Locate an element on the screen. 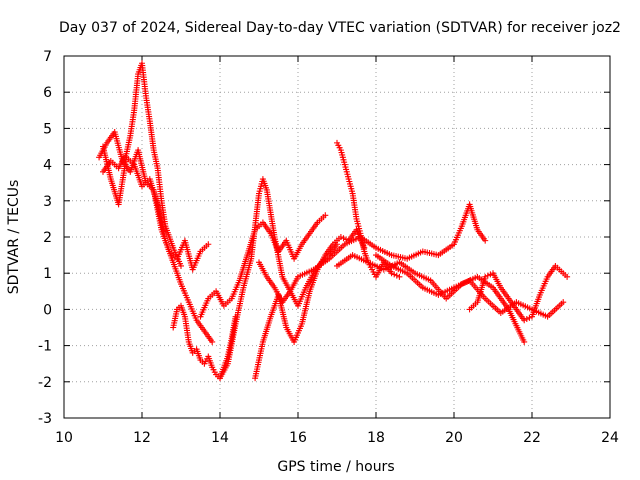 This screenshot has width=640, height=480. y-tick-label: 4 is located at coordinates (47, 166).